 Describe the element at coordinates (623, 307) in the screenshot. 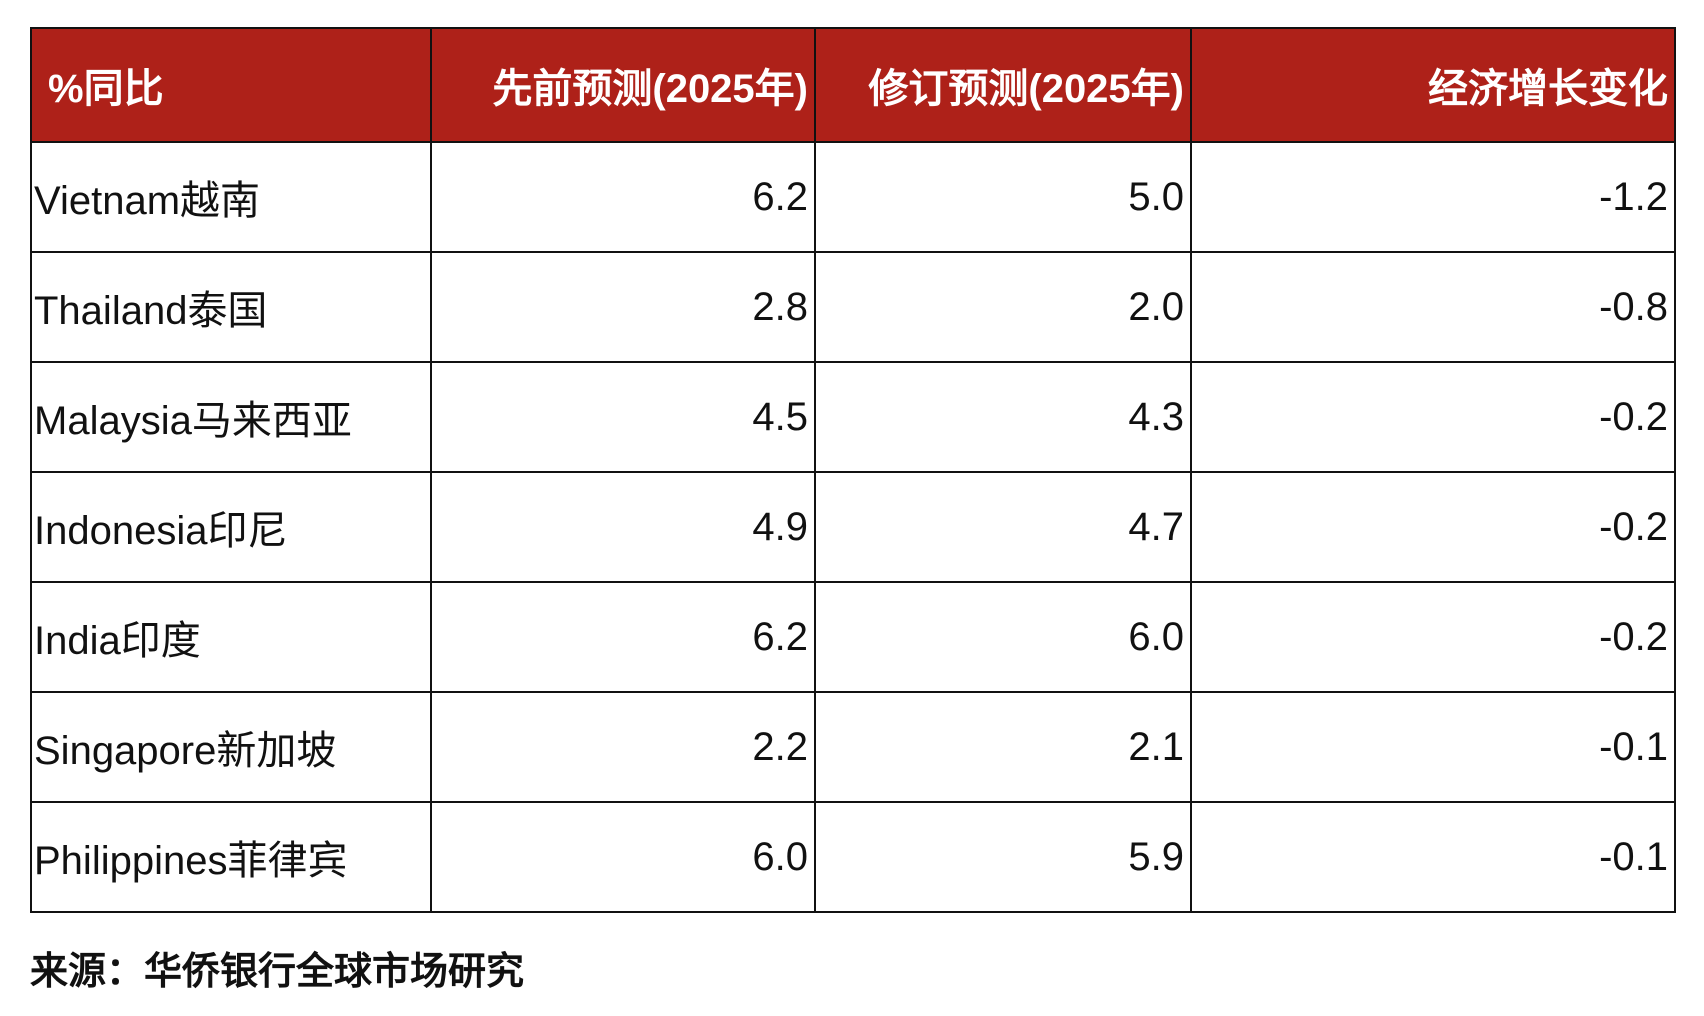

I see `previous-forecast-cell: 2.8` at that location.